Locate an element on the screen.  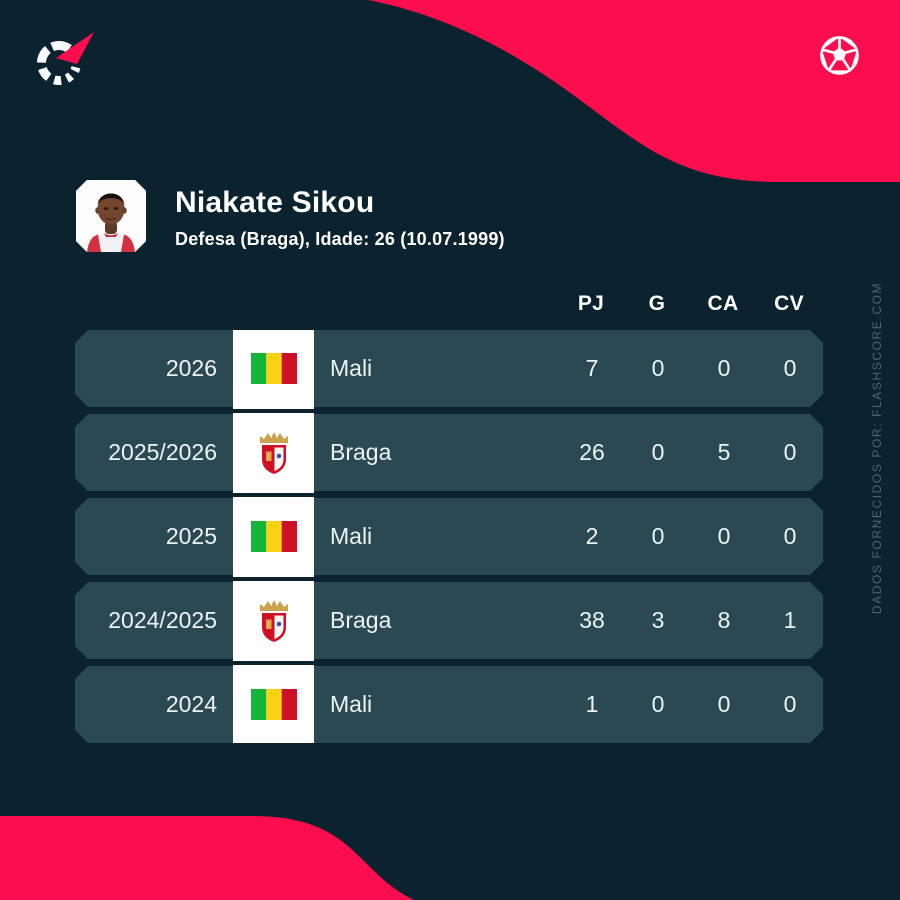
season-label: 2026 is located at coordinates (191, 368).